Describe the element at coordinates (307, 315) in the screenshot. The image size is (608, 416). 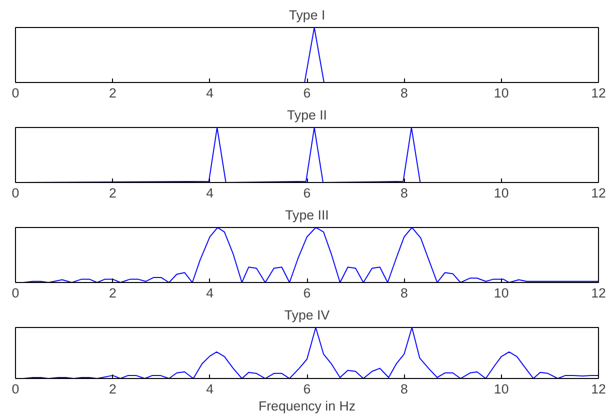
I see `chart-title: Type IV` at that location.